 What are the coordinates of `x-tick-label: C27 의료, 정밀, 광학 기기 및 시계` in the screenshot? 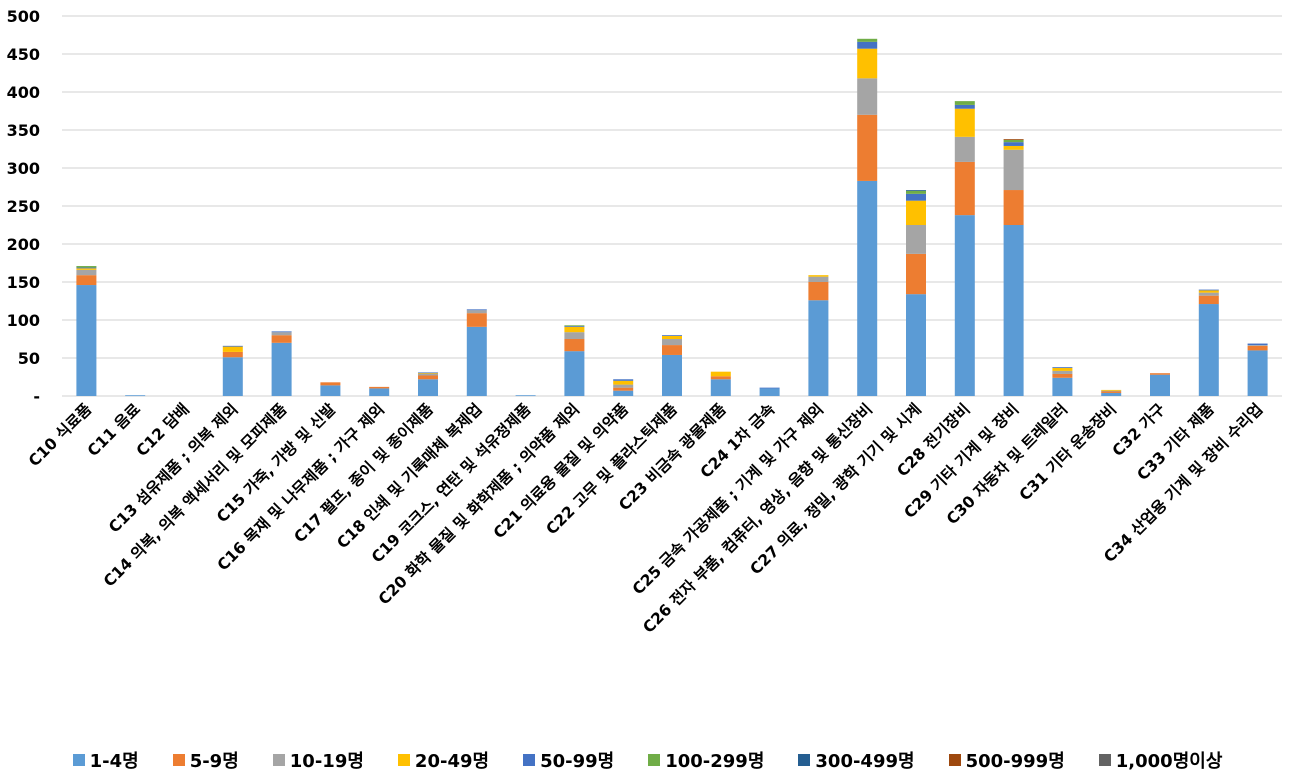 It's located at (835, 488).